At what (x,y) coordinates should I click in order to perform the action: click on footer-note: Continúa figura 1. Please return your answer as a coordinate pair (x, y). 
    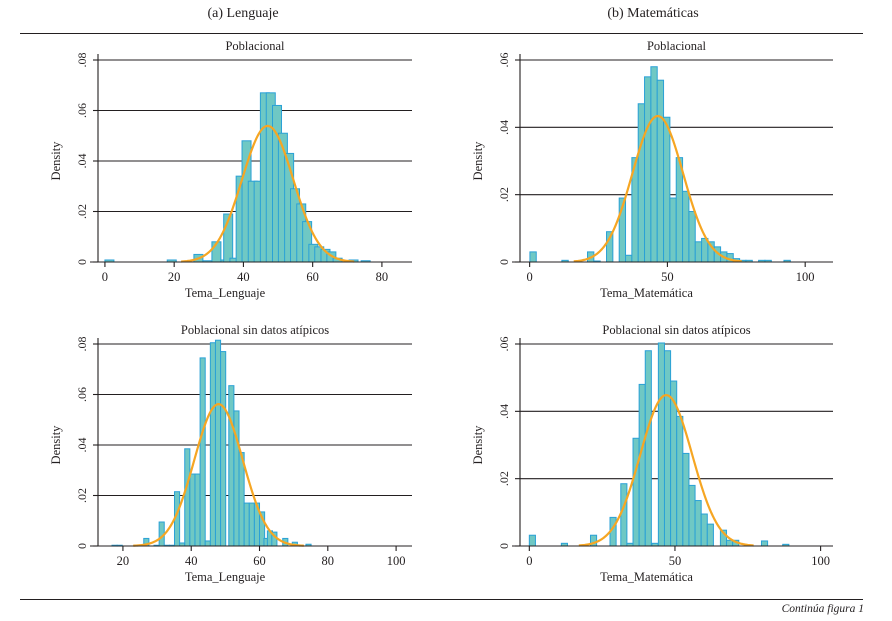
    Looking at the image, I should click on (822, 609).